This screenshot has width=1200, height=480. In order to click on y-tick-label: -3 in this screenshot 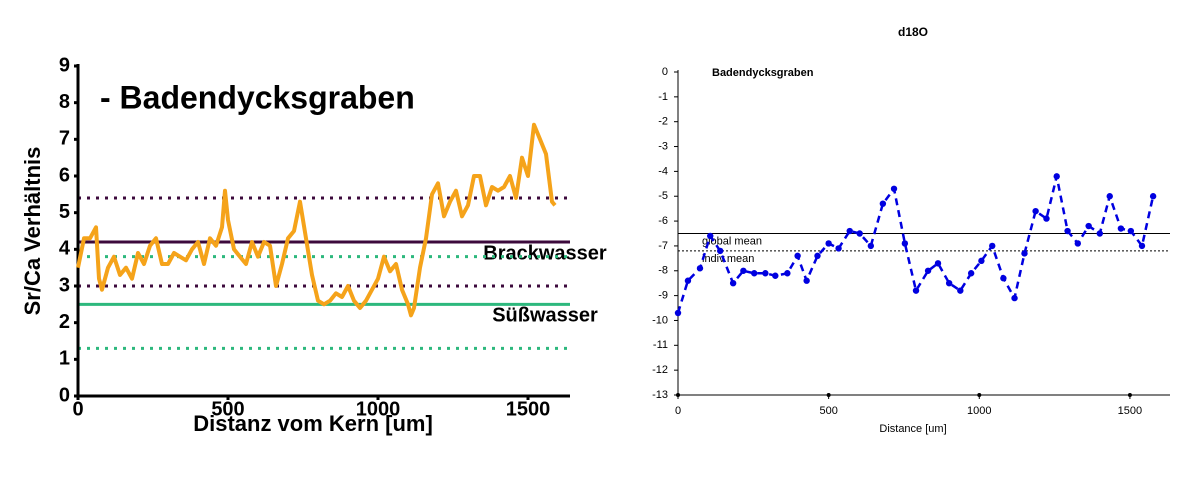, I will do `click(663, 146)`.